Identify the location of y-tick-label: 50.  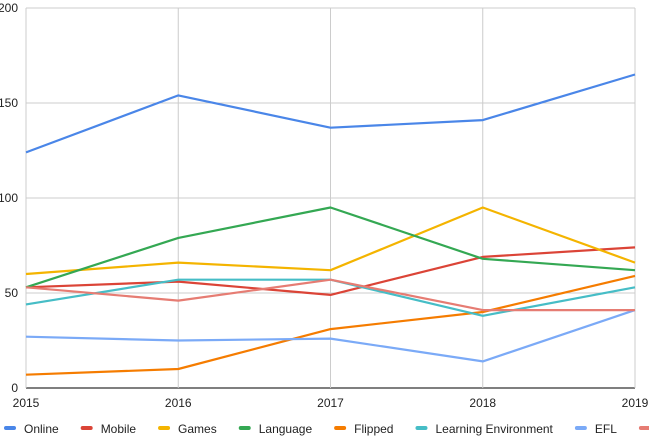
(12, 293).